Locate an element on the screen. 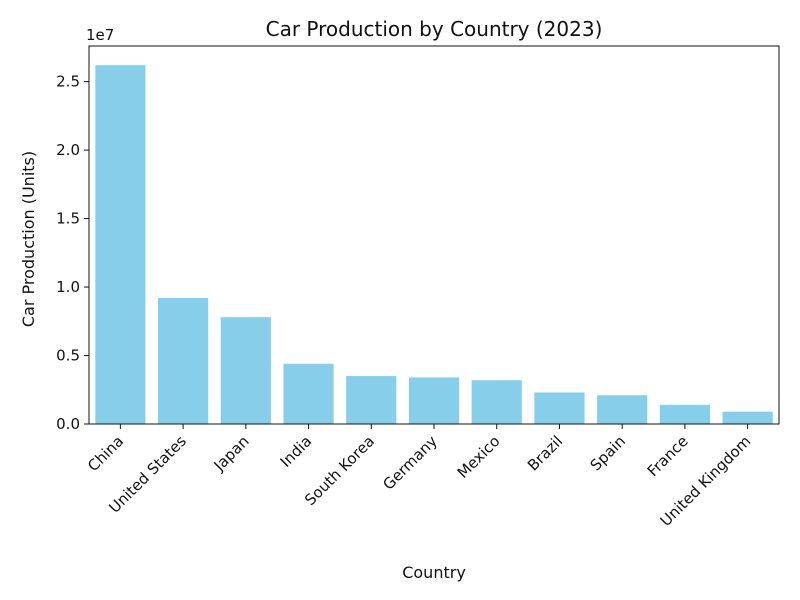 The height and width of the screenshot is (600, 800). bar-france is located at coordinates (684, 414).